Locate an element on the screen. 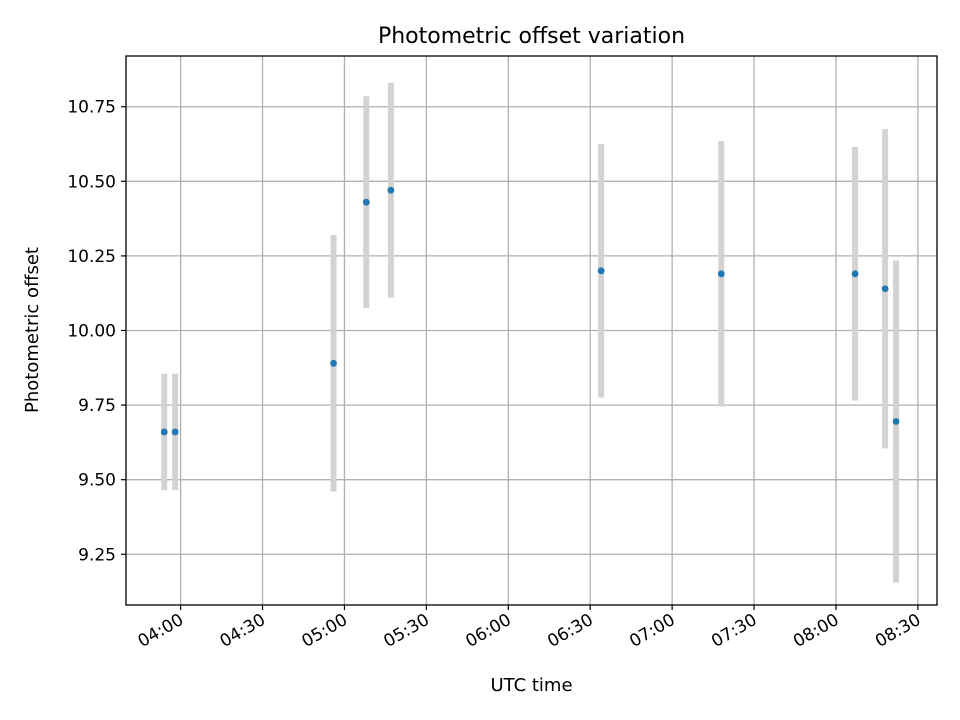  y-tick-label: 9.50 is located at coordinates (97, 481).